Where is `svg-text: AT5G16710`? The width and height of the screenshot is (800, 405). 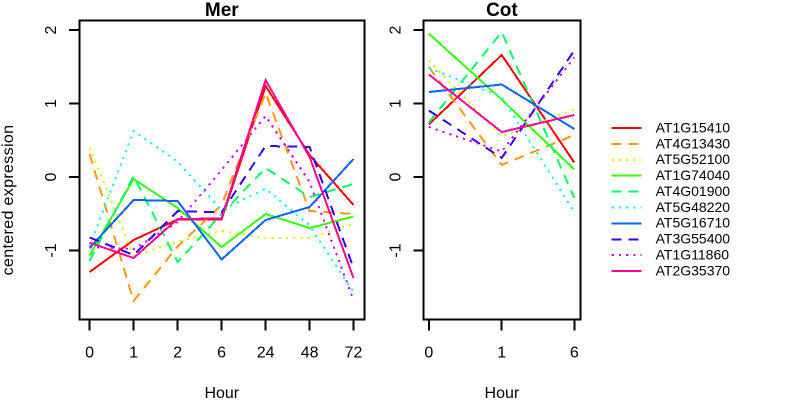 svg-text: AT5G16710 is located at coordinates (693, 223).